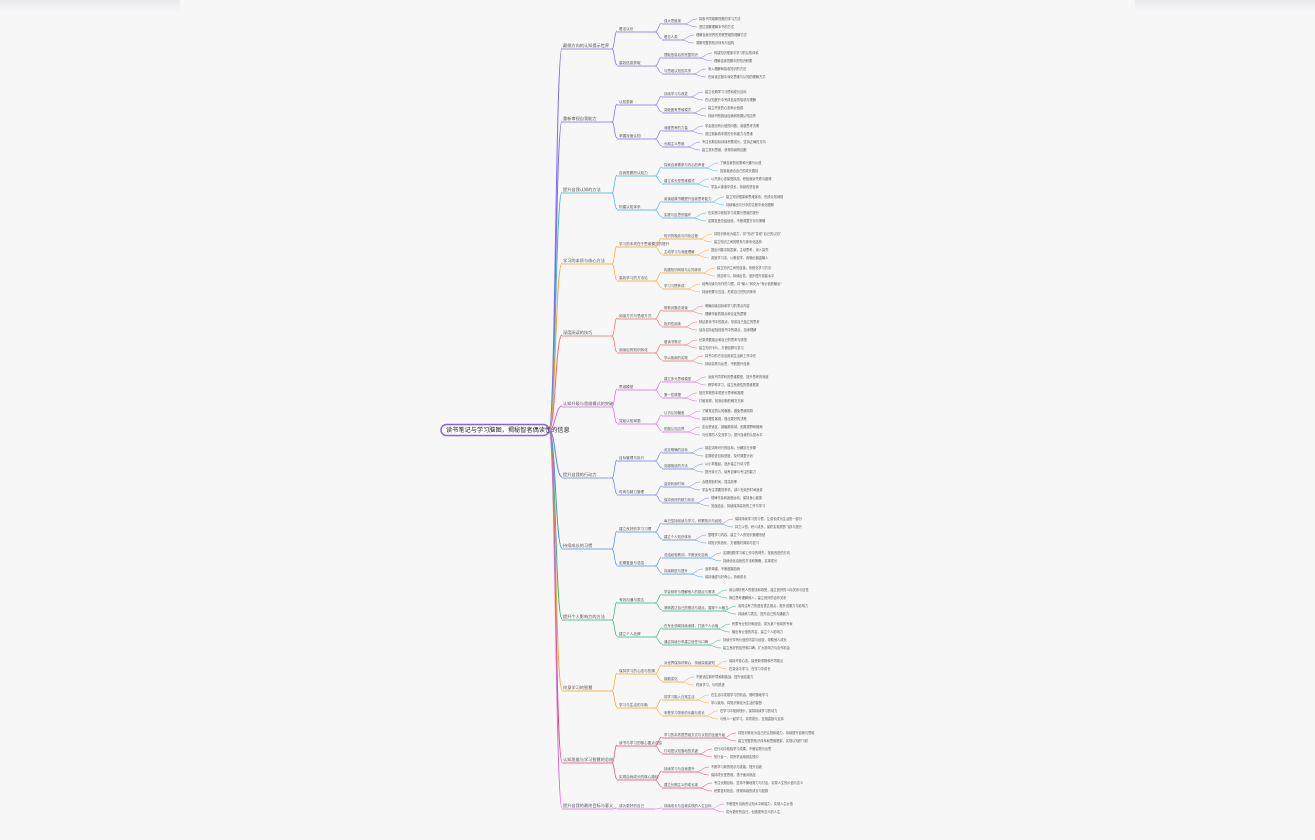 This screenshot has height=840, width=1315. Describe the element at coordinates (741, 162) in the screenshot. I see `leaf-node: 了解自我的优势和兴趣与价值` at that location.